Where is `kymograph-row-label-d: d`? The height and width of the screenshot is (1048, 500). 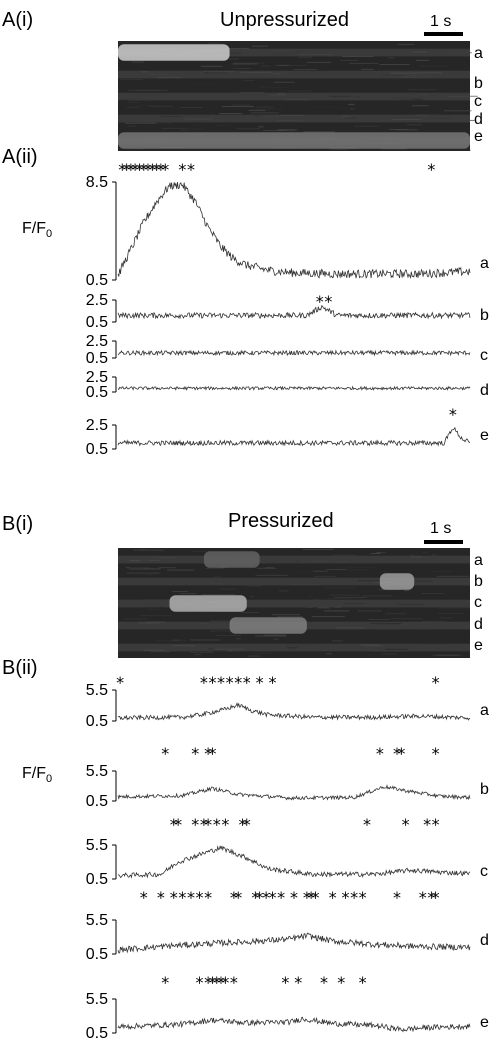
kymograph-row-label-d: d is located at coordinates (478, 119).